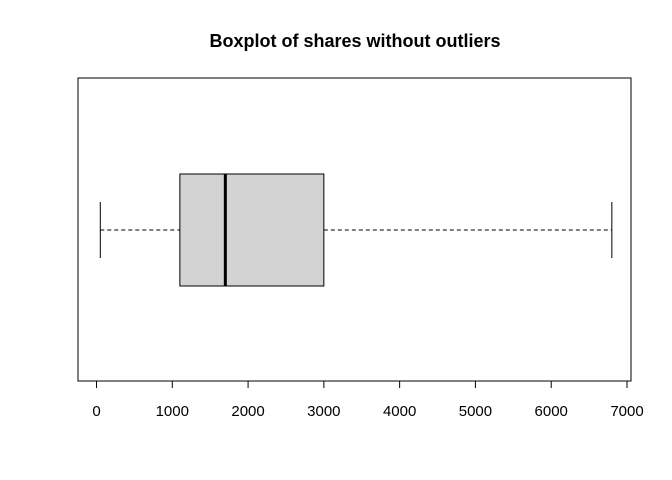 The height and width of the screenshot is (480, 672). Describe the element at coordinates (475, 411) in the screenshot. I see `x-tick-label: 5000` at that location.